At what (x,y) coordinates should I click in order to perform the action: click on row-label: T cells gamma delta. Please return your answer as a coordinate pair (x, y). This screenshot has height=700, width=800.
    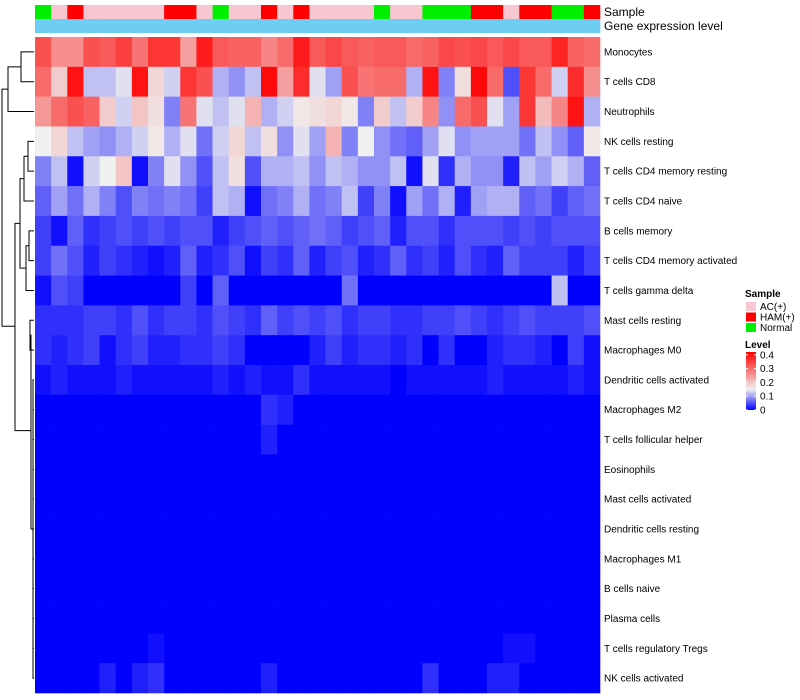
    Looking at the image, I should click on (649, 291).